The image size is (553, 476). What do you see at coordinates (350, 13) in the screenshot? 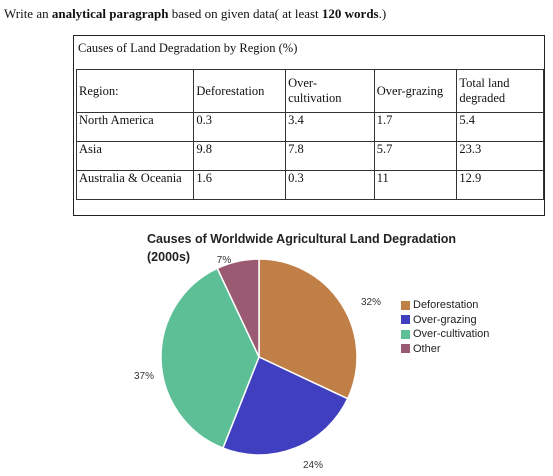
I see `instruction-bold-words: 120 words` at bounding box center [350, 13].